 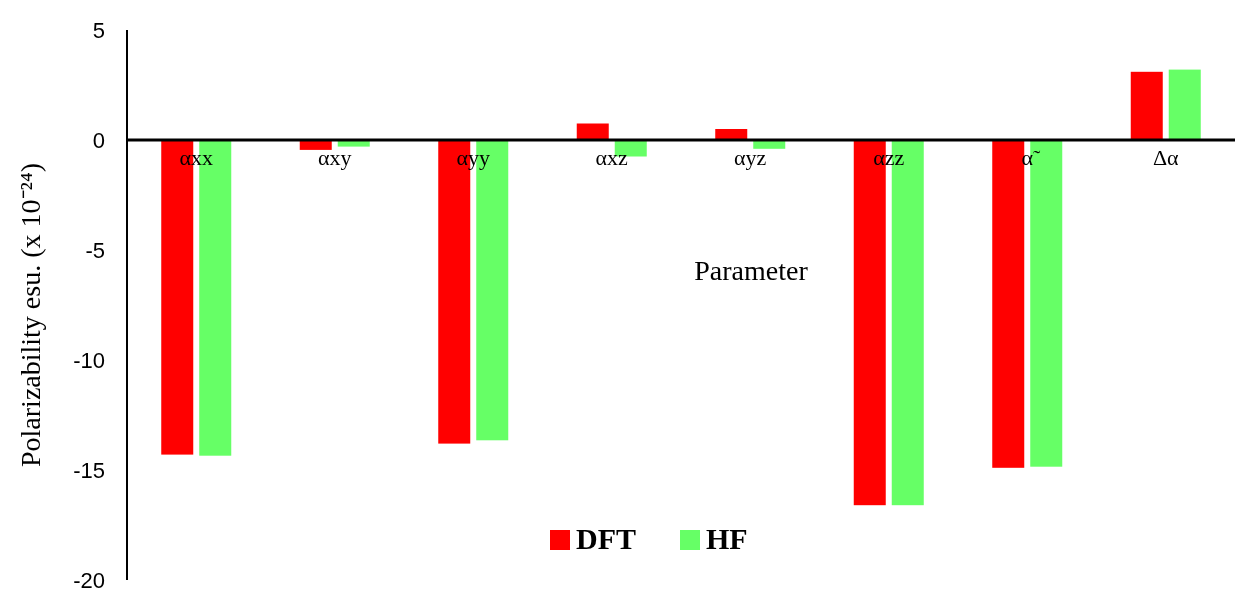 What do you see at coordinates (89, 470) in the screenshot?
I see `y-tick-label: -15` at bounding box center [89, 470].